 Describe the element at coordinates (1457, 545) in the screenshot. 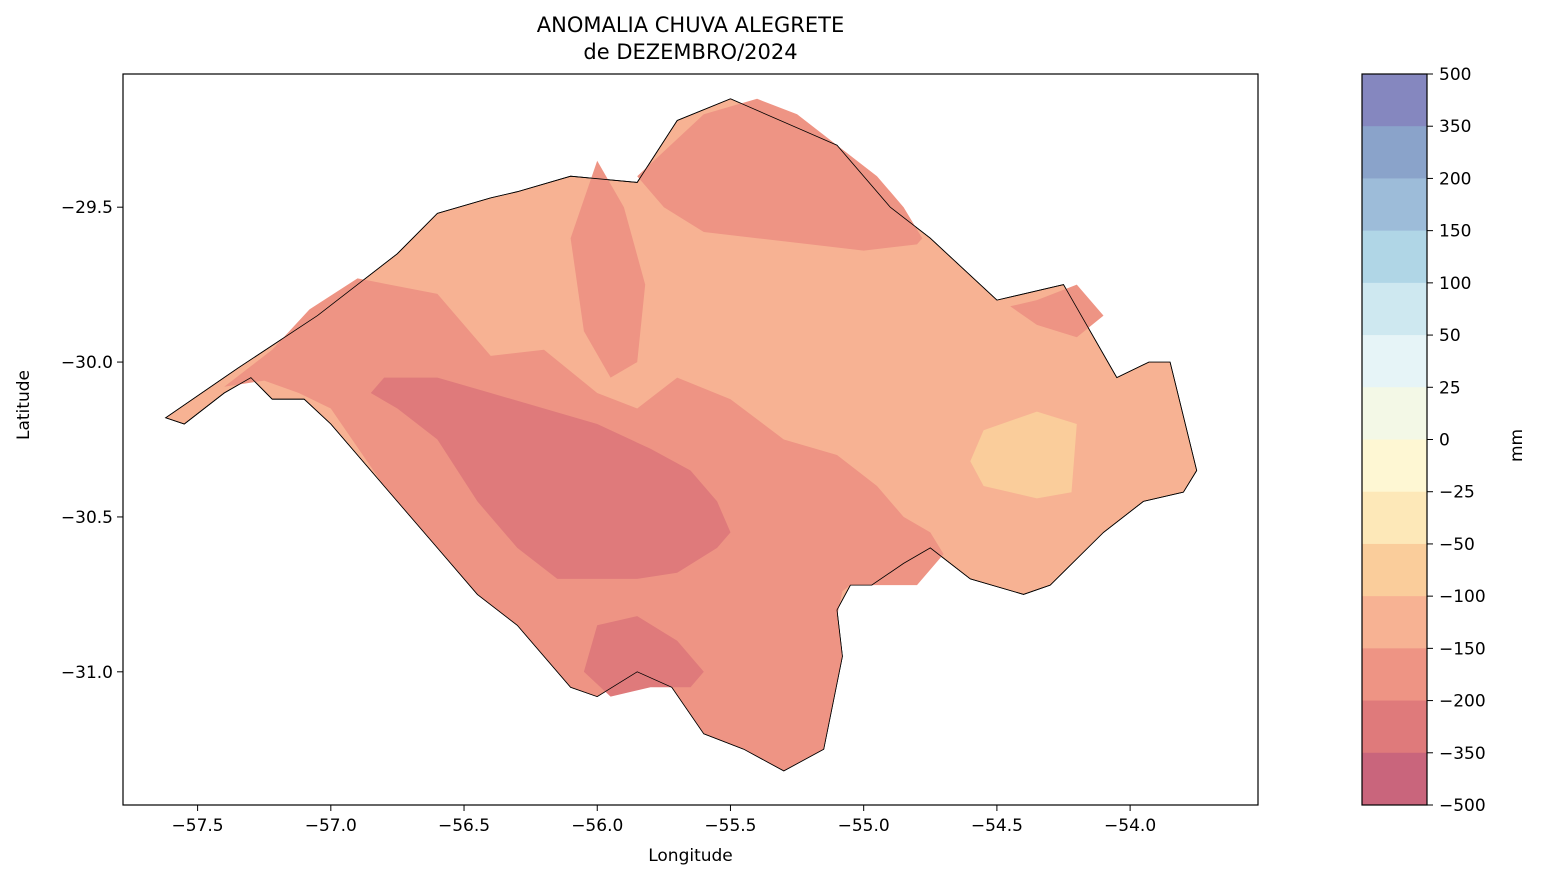

I see `colorbar-tick-label: −50` at that location.